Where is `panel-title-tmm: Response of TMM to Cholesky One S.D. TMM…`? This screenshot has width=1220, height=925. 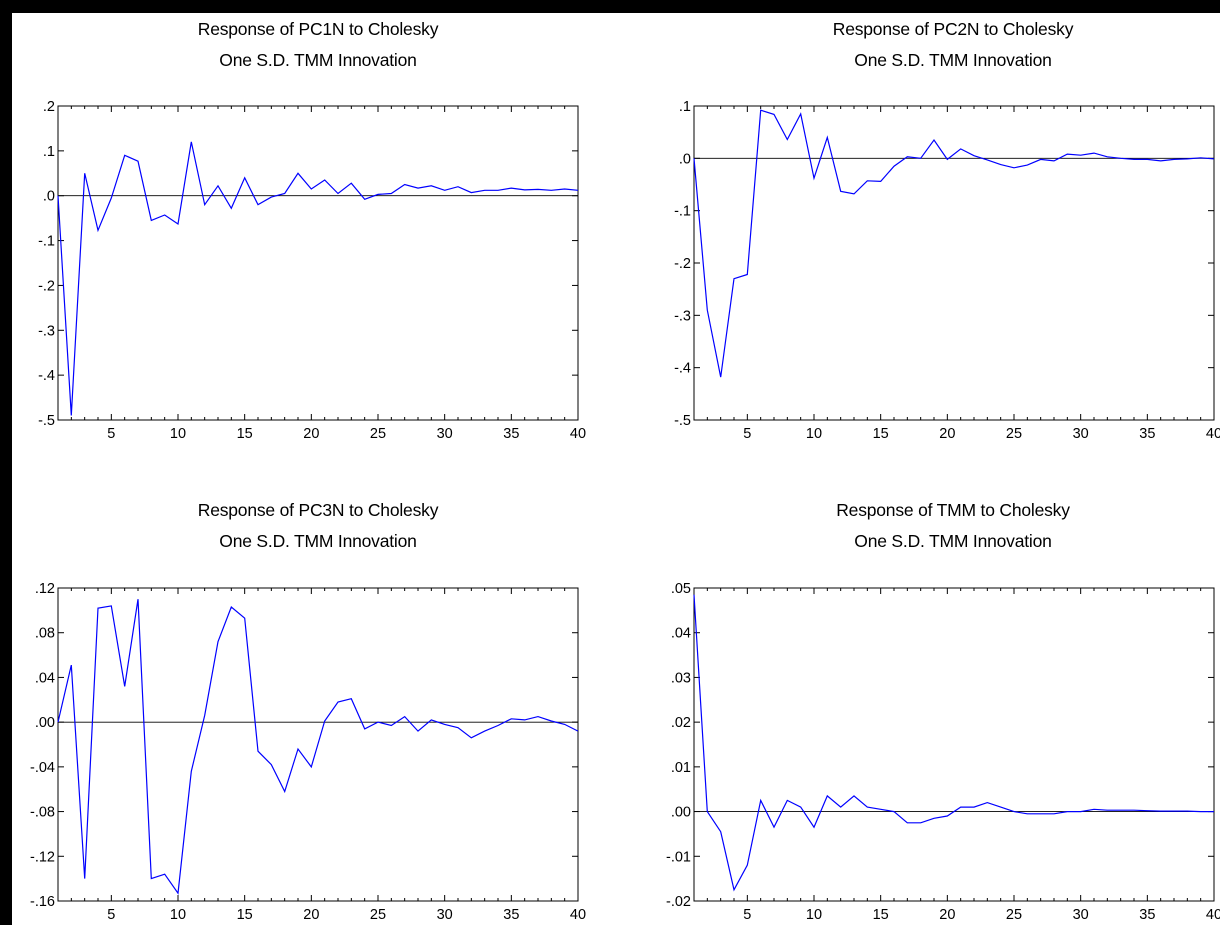
panel-title-tmm: Response of TMM to Cholesky One S.D. TMM… is located at coordinates (936, 526).